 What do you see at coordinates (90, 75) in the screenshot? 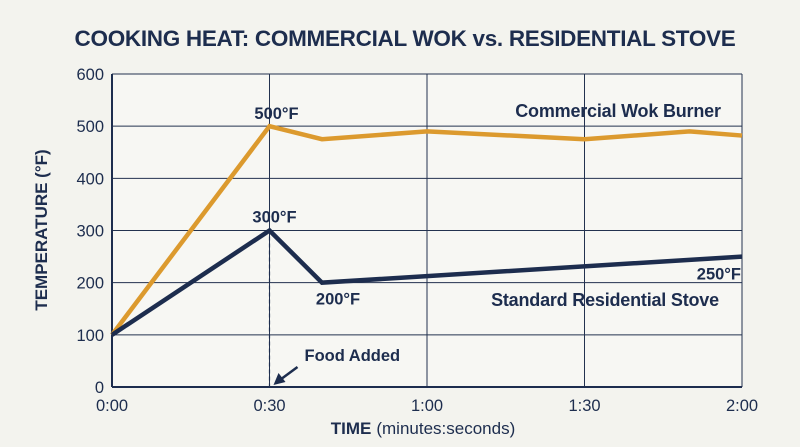
I see `y-tick-label: 600` at bounding box center [90, 75].